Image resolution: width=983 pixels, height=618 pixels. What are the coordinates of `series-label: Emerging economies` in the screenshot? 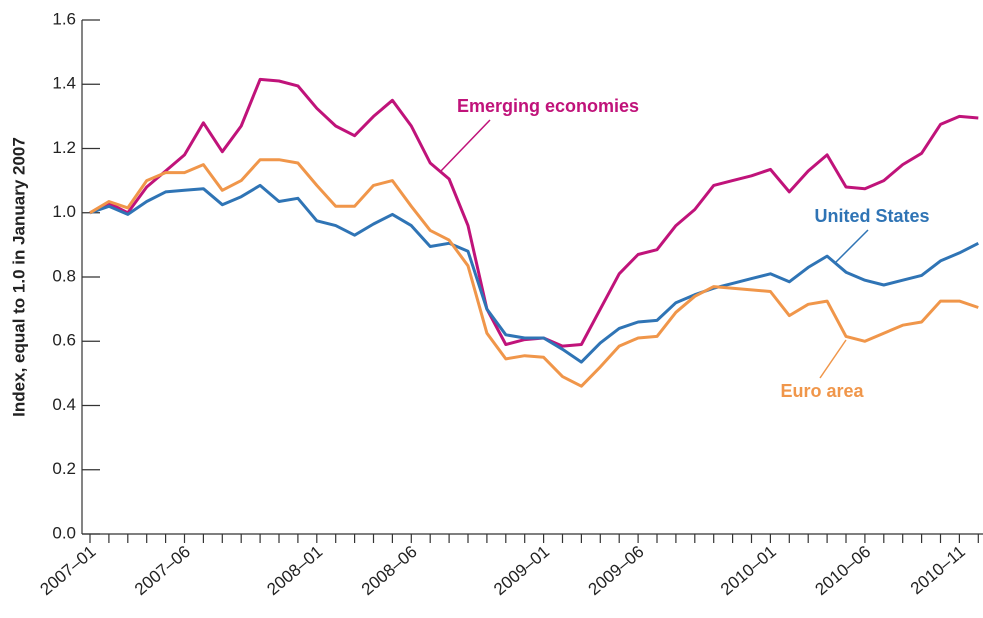 It's located at (548, 106).